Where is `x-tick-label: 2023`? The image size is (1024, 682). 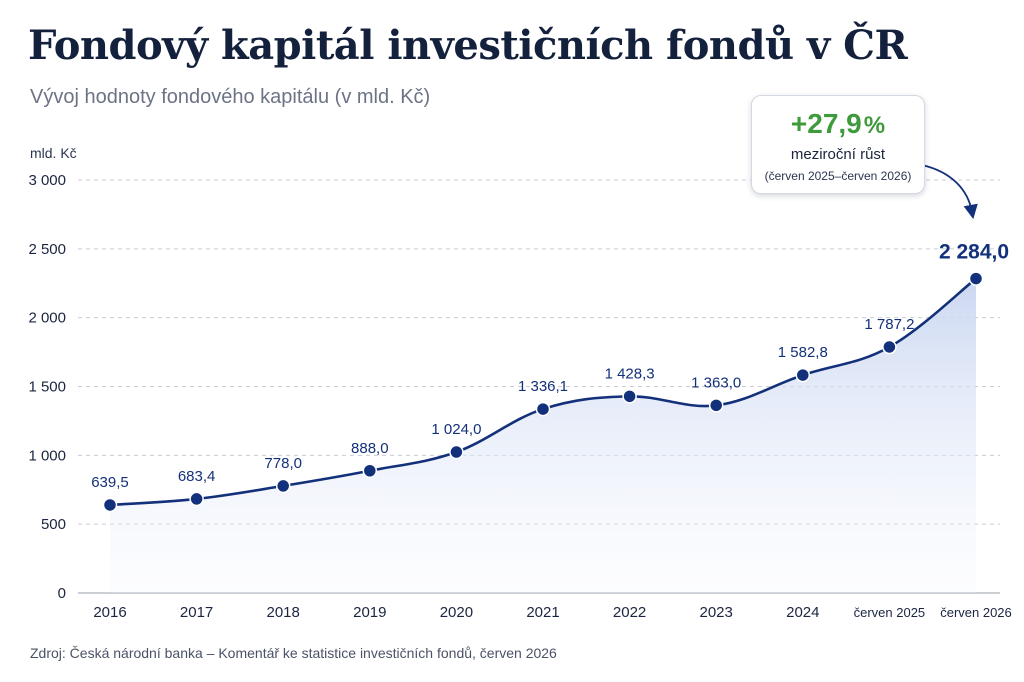 x-tick-label: 2023 is located at coordinates (716, 612).